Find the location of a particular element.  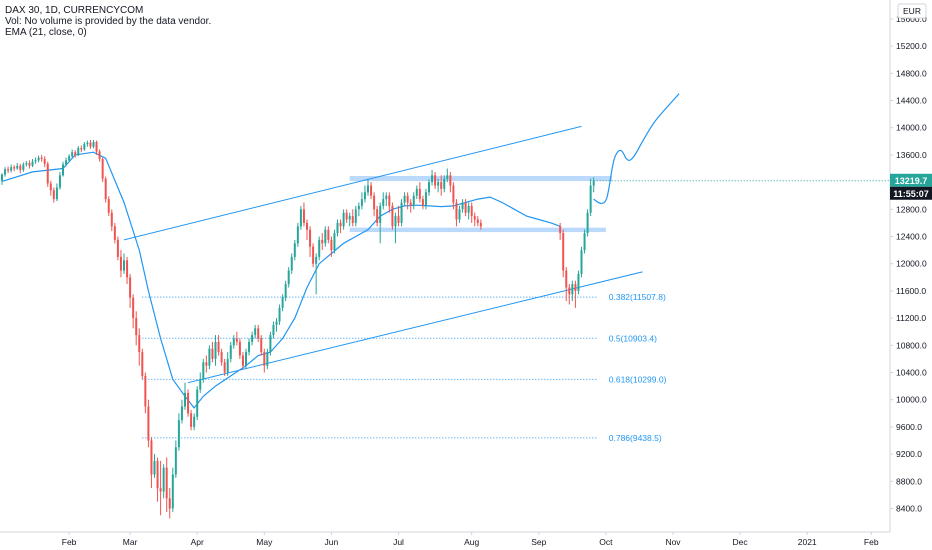

time-tick-label: Jul is located at coordinates (398, 542).